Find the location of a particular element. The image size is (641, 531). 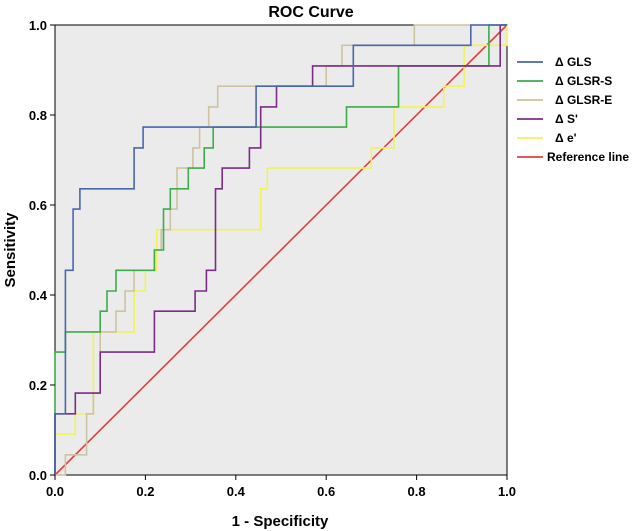

x-axis: 0.0 0.2 0.4 0.6 0.8 1.0 is located at coordinates (281, 487).